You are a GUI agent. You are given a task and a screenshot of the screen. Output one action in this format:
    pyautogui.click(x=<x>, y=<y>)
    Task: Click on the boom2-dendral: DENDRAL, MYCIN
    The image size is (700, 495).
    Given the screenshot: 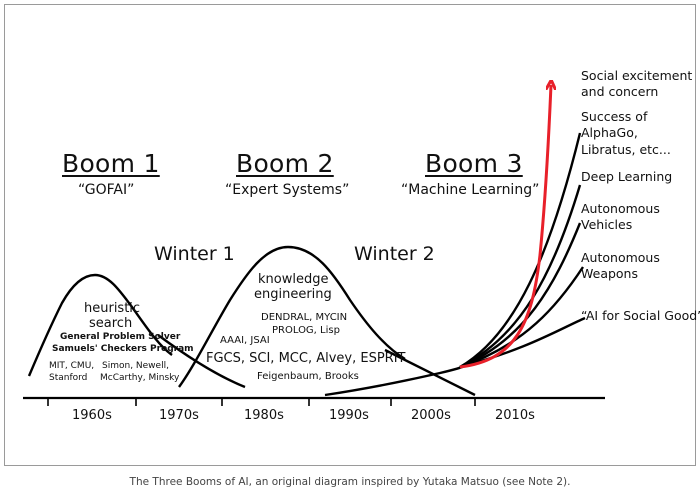 What is the action you would take?
    pyautogui.click(x=304, y=317)
    